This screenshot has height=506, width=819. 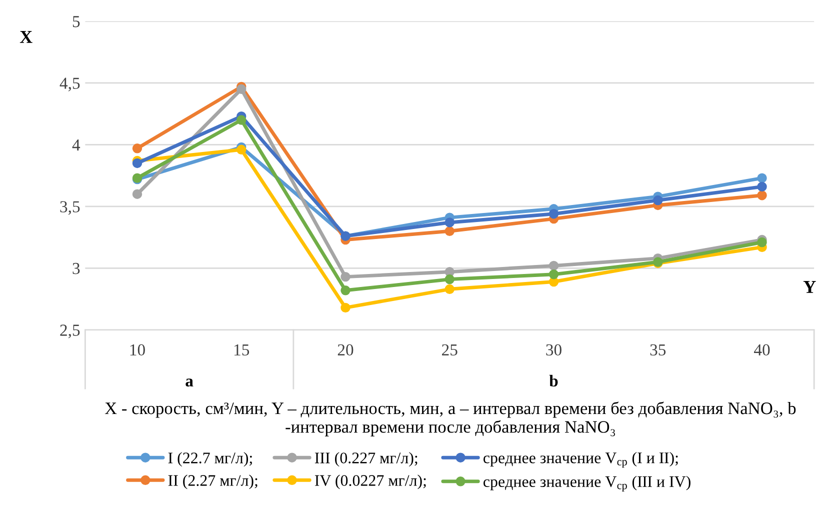 I want to click on y-tick-label: 4,5, so click(x=70, y=85).